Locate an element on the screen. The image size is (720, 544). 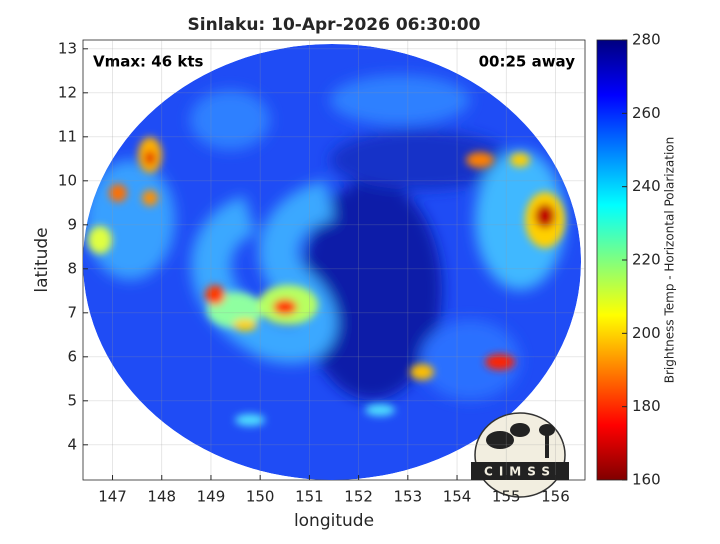
x-tick-label: 149 is located at coordinates (211, 497).